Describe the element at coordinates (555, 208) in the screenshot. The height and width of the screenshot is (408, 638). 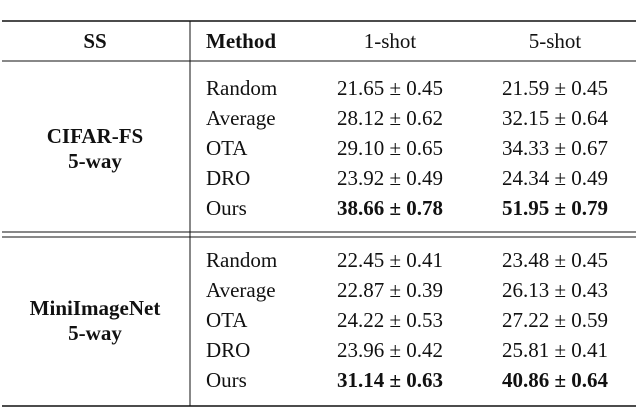
I see `score-cell: 51.95 ± 0.79` at that location.